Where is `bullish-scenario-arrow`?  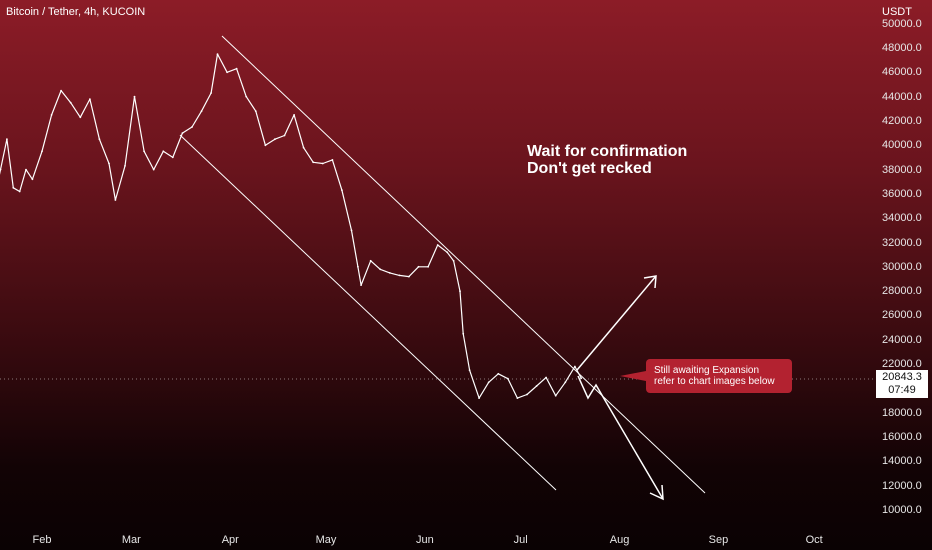 bullish-scenario-arrow is located at coordinates (616, 323).